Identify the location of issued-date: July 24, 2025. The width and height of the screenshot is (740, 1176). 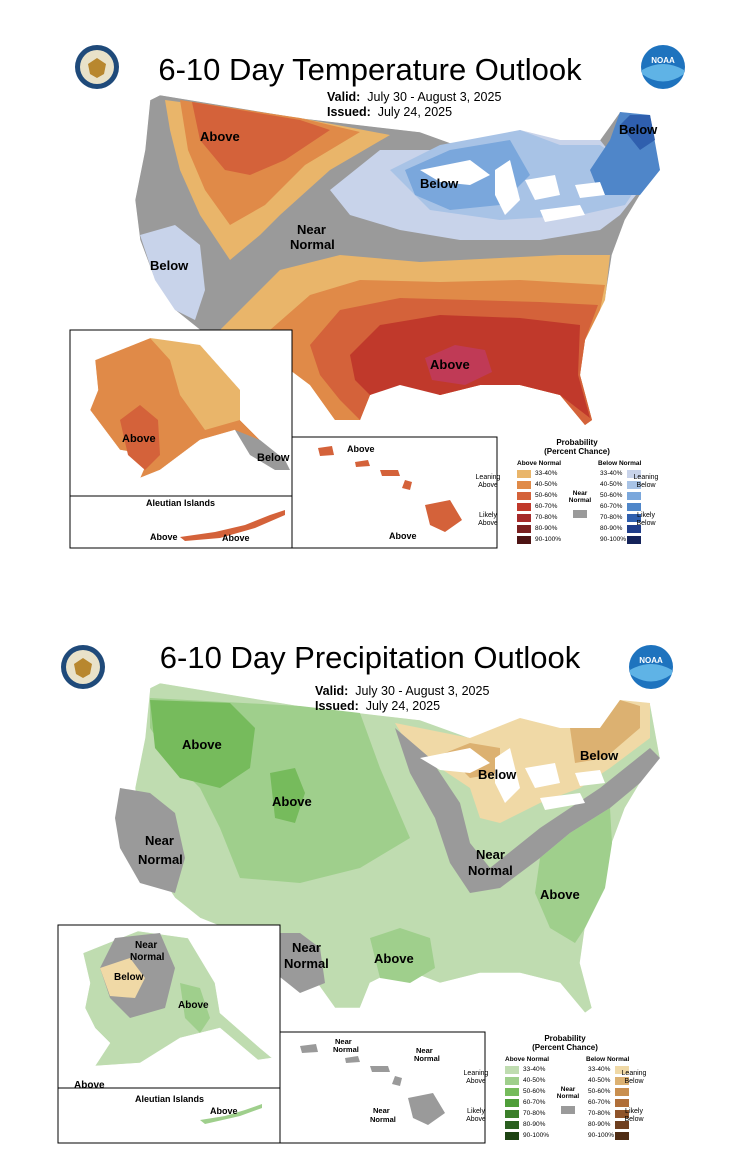
(415, 112).